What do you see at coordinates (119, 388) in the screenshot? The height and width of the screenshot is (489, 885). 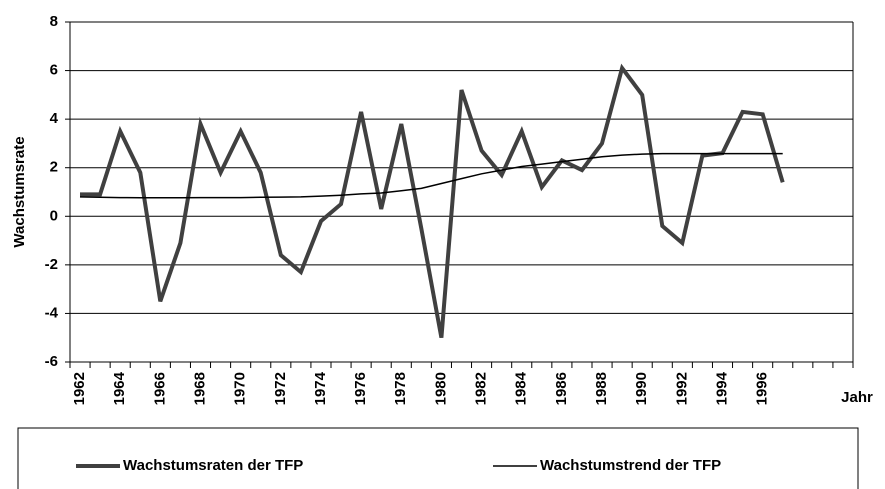 I see `x-tick-label: 1964` at bounding box center [119, 388].